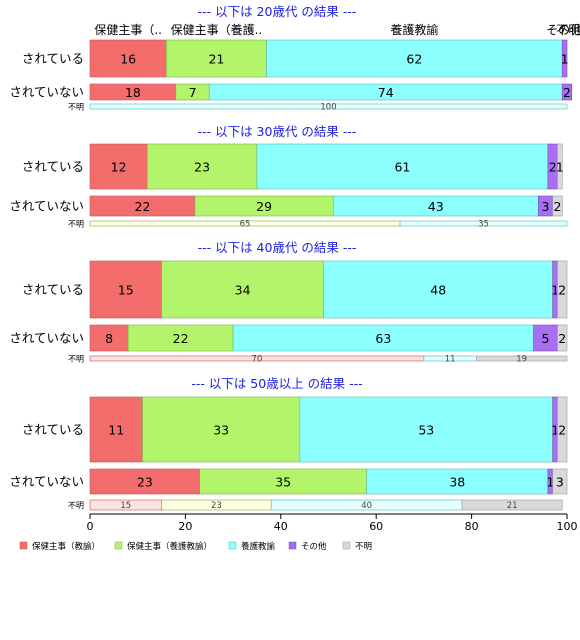  I want to click on unknown-data-label: 19, so click(521, 360).